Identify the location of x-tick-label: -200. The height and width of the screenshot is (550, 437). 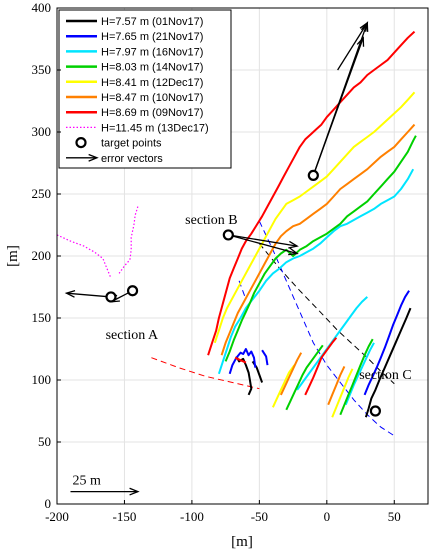
(57, 516).